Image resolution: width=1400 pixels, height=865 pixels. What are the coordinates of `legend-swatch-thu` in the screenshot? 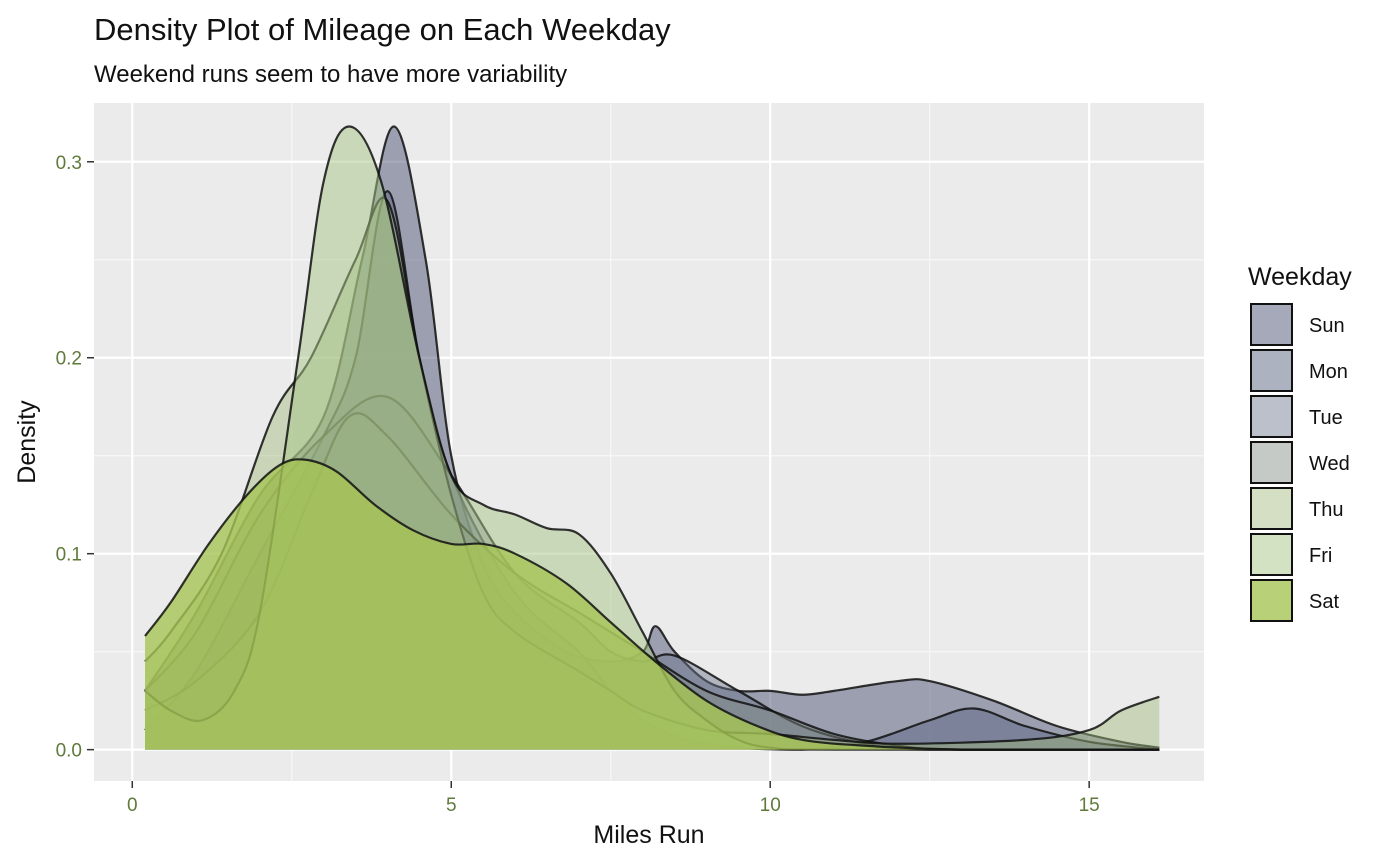 It's located at (1271, 508).